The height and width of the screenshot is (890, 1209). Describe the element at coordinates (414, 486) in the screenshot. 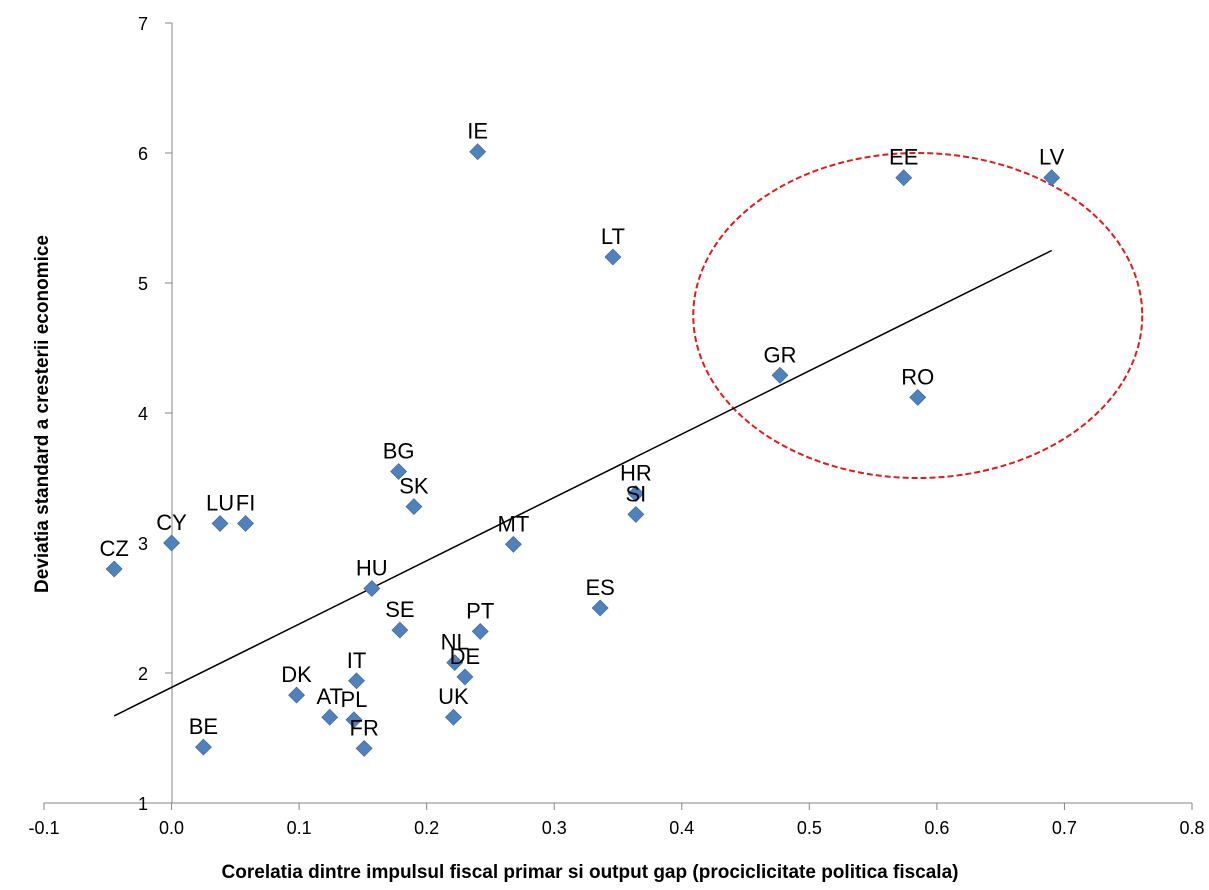

I see `point-label-sk: SK` at that location.